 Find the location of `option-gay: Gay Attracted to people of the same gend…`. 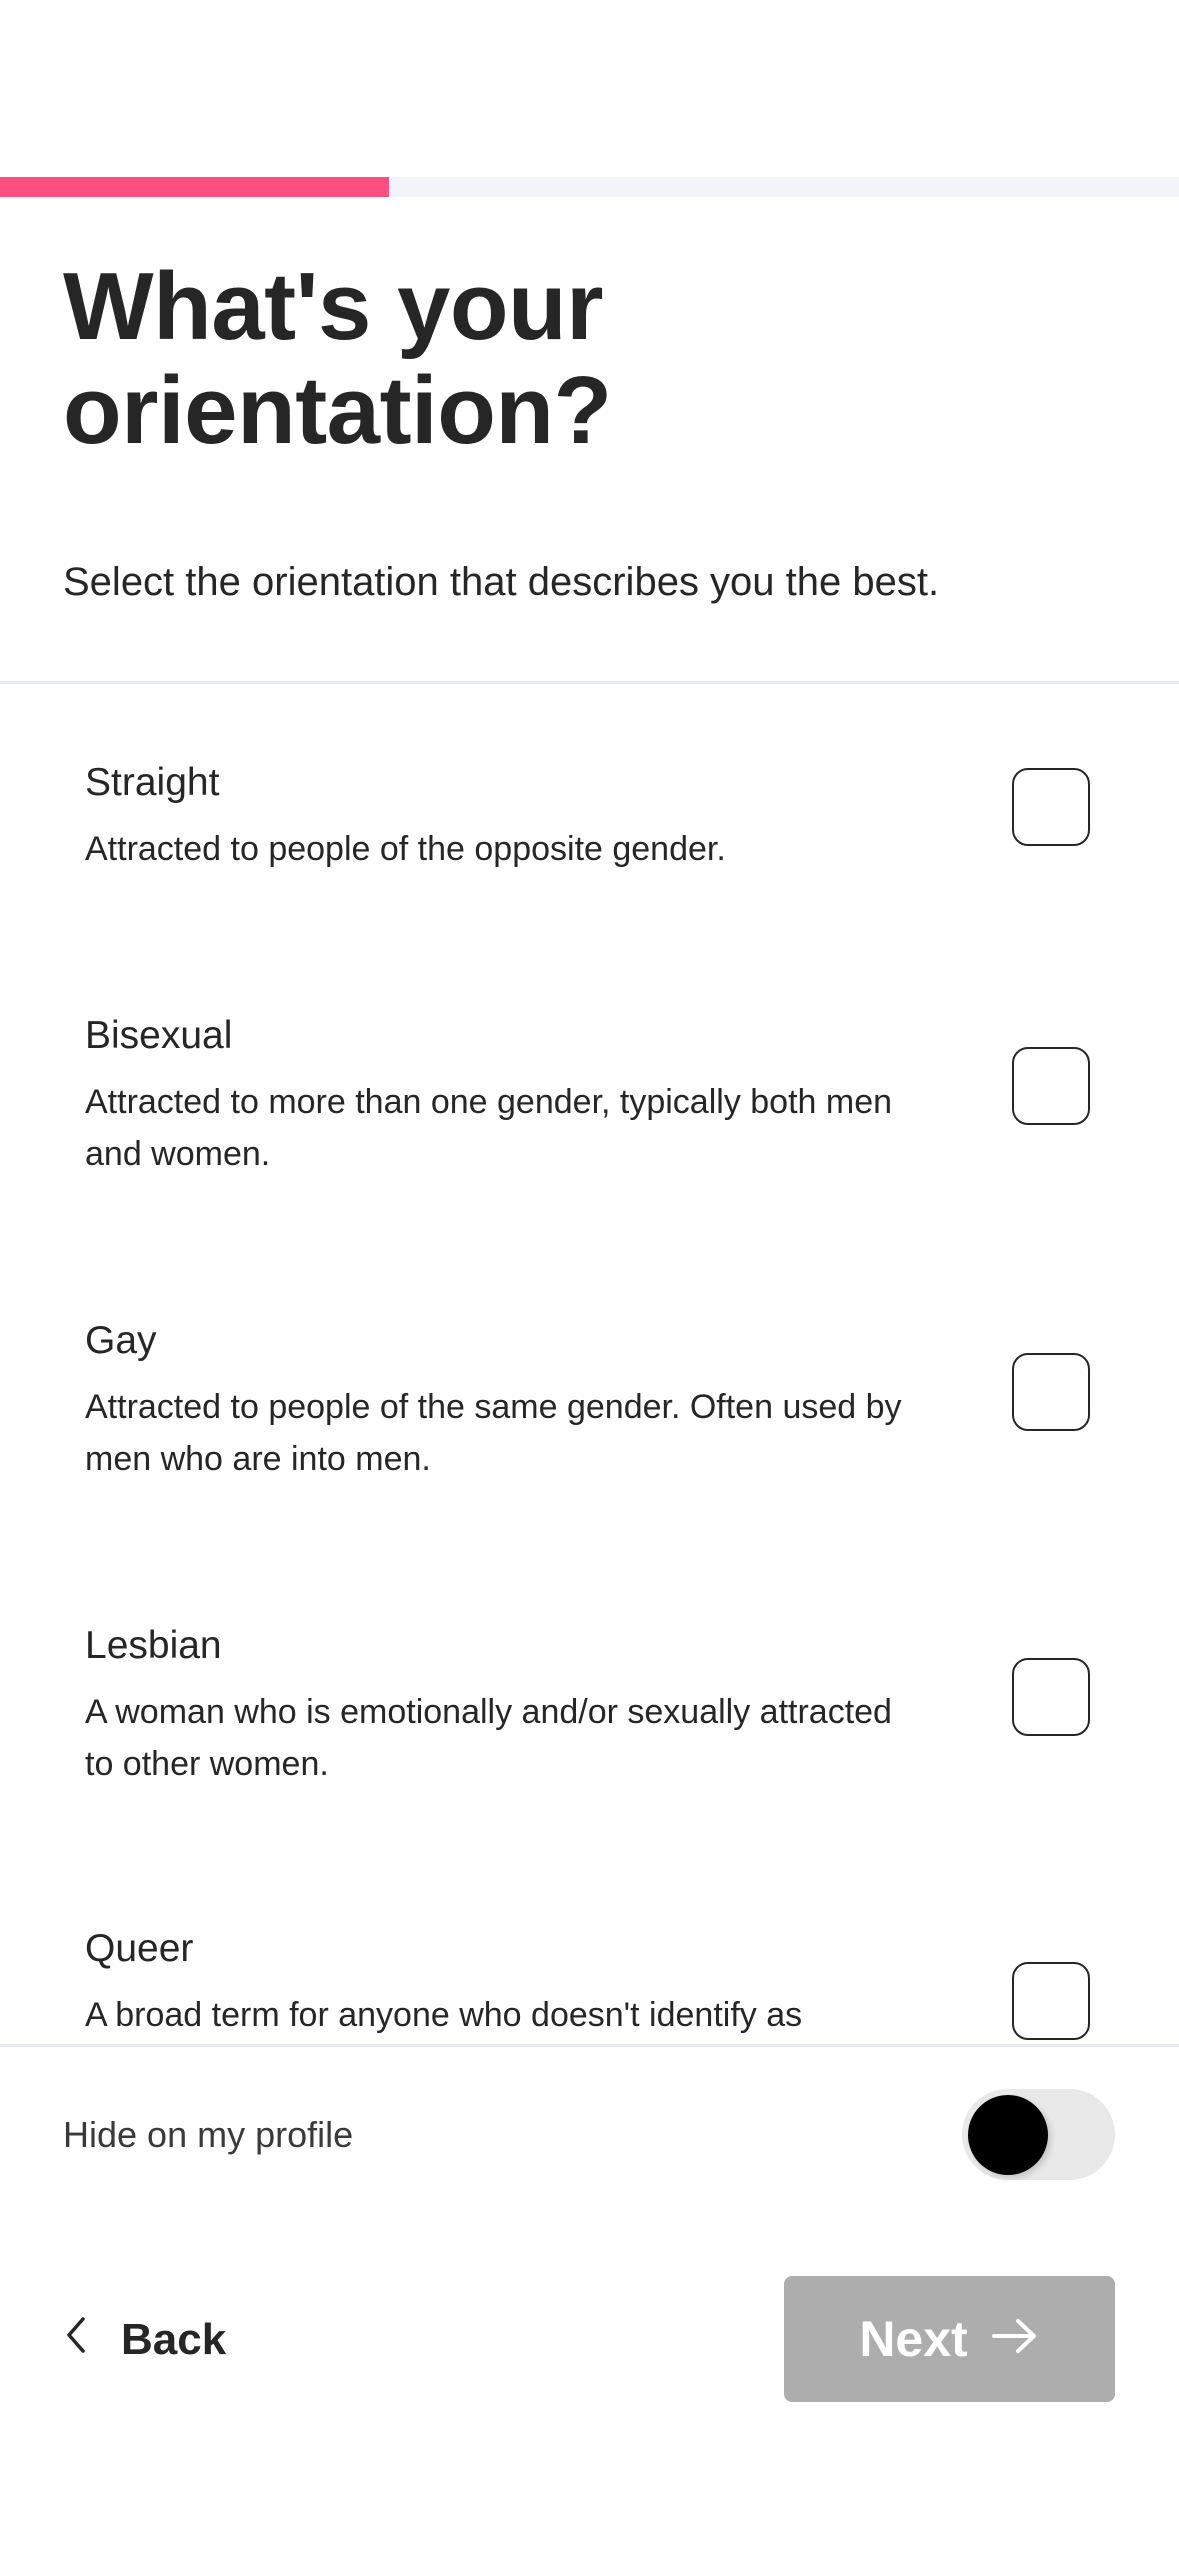

option-gay: Gay Attracted to people of the same gend… is located at coordinates (589, 1449).